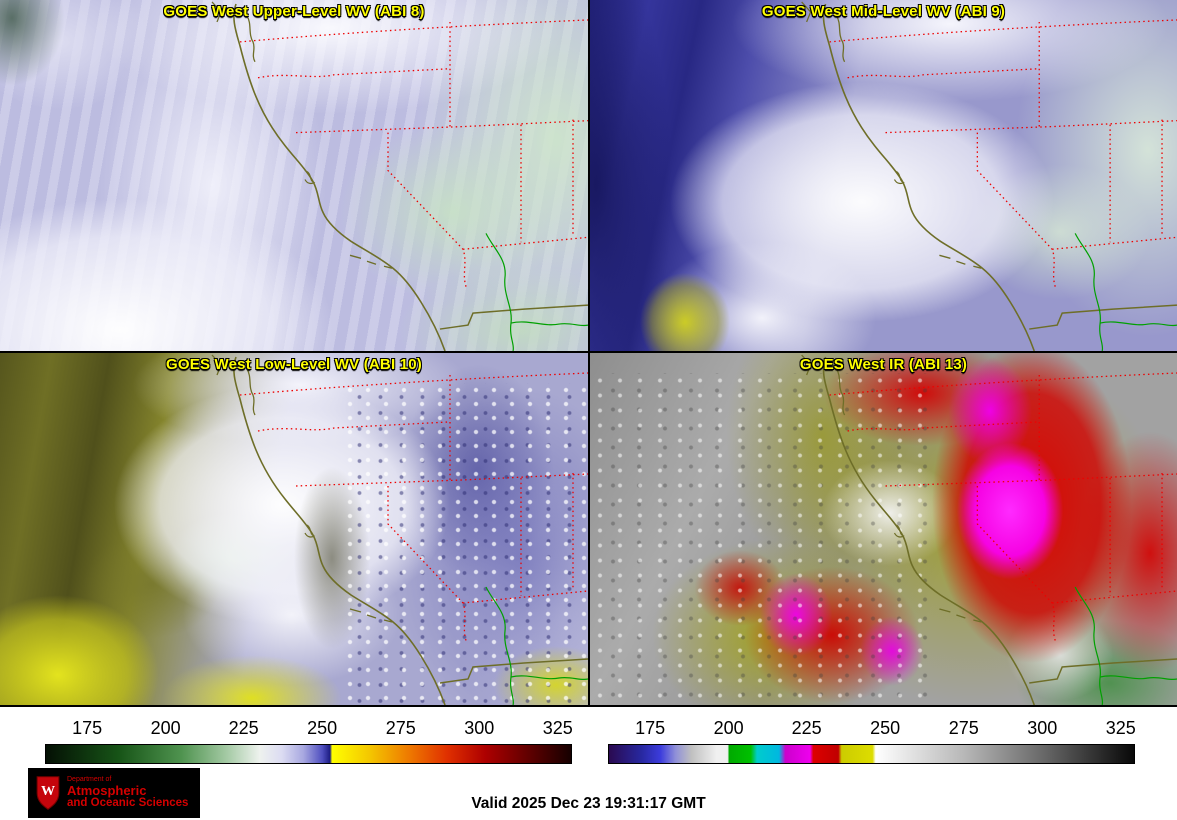  What do you see at coordinates (883, 364) in the screenshot?
I see `panel-title: GOES West IR (ABI 13)` at bounding box center [883, 364].